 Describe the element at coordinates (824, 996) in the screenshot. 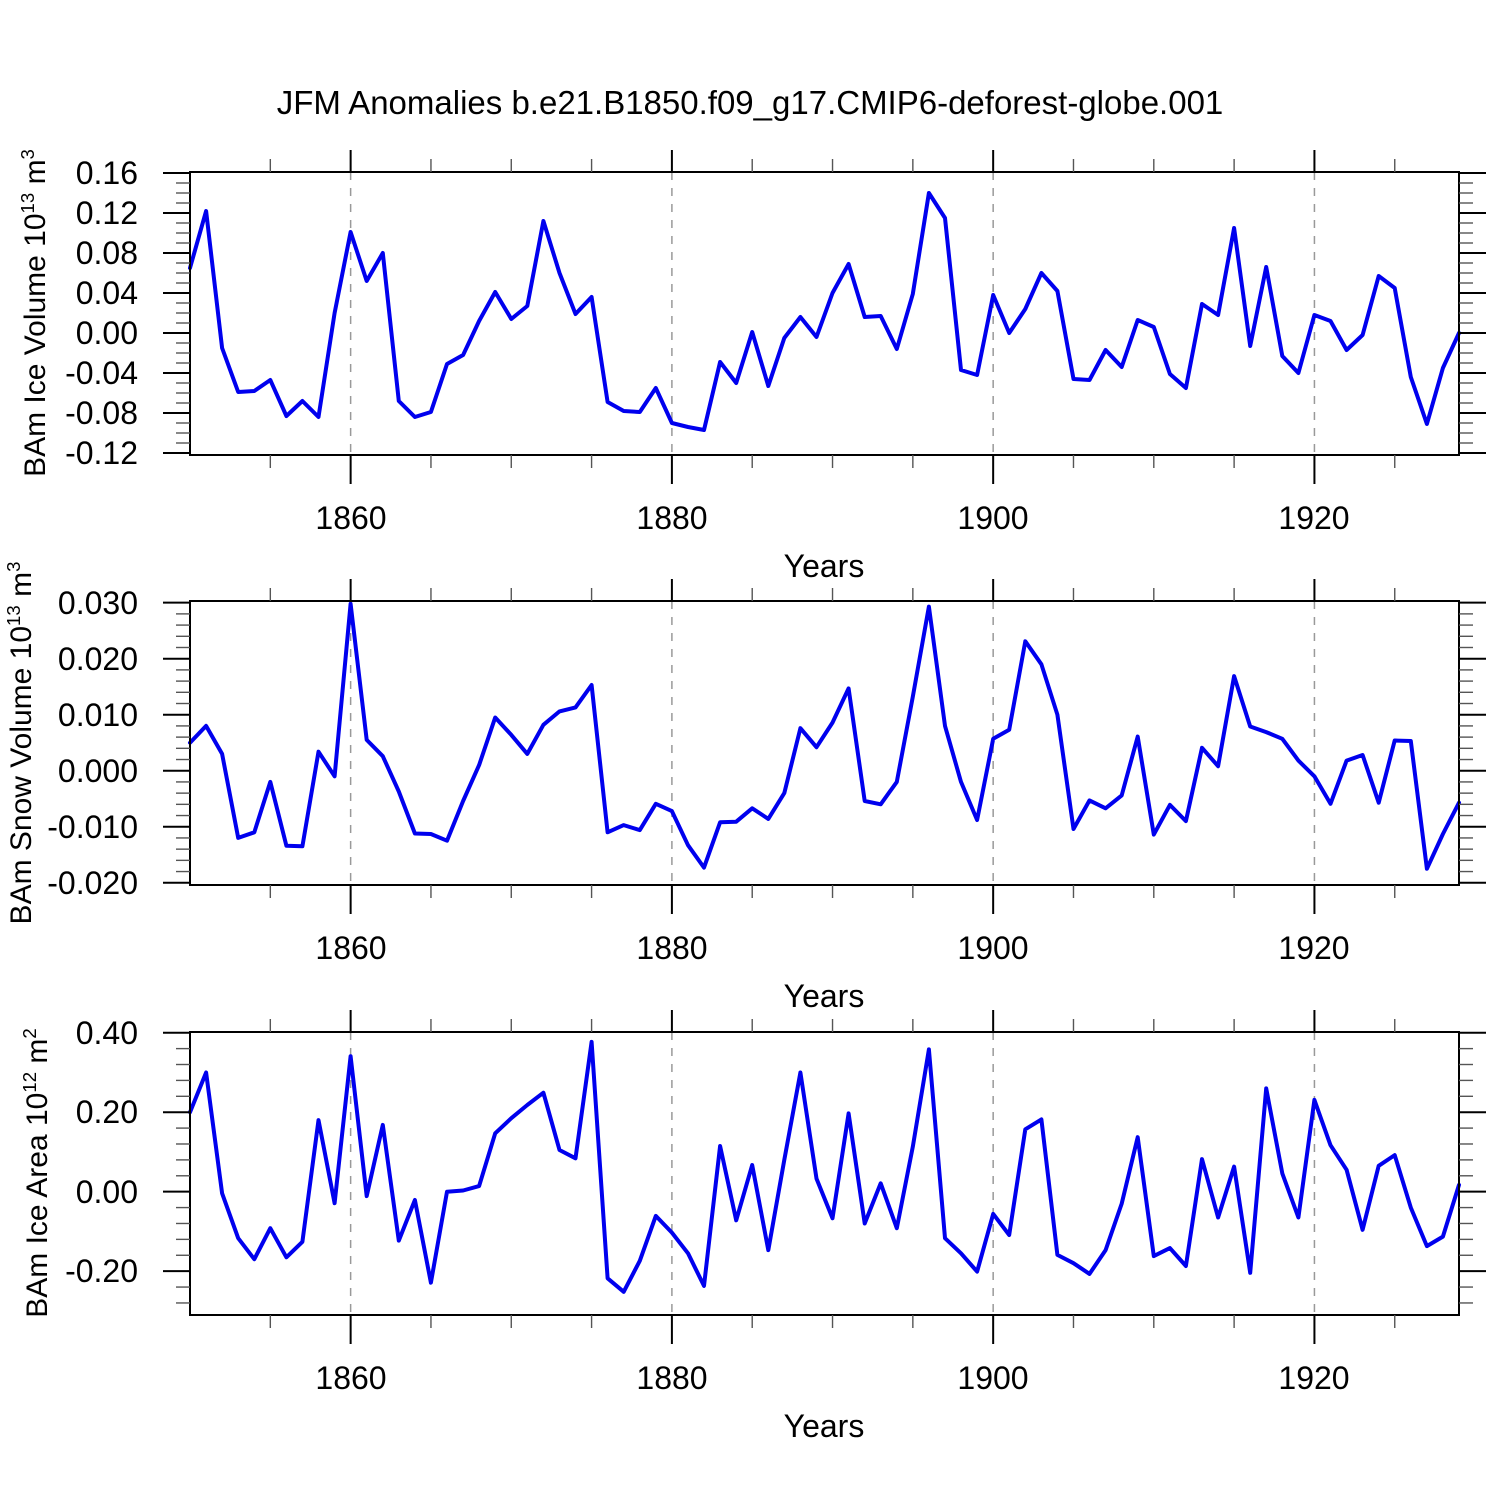

I see `x-axis-title-plot2: Years` at that location.